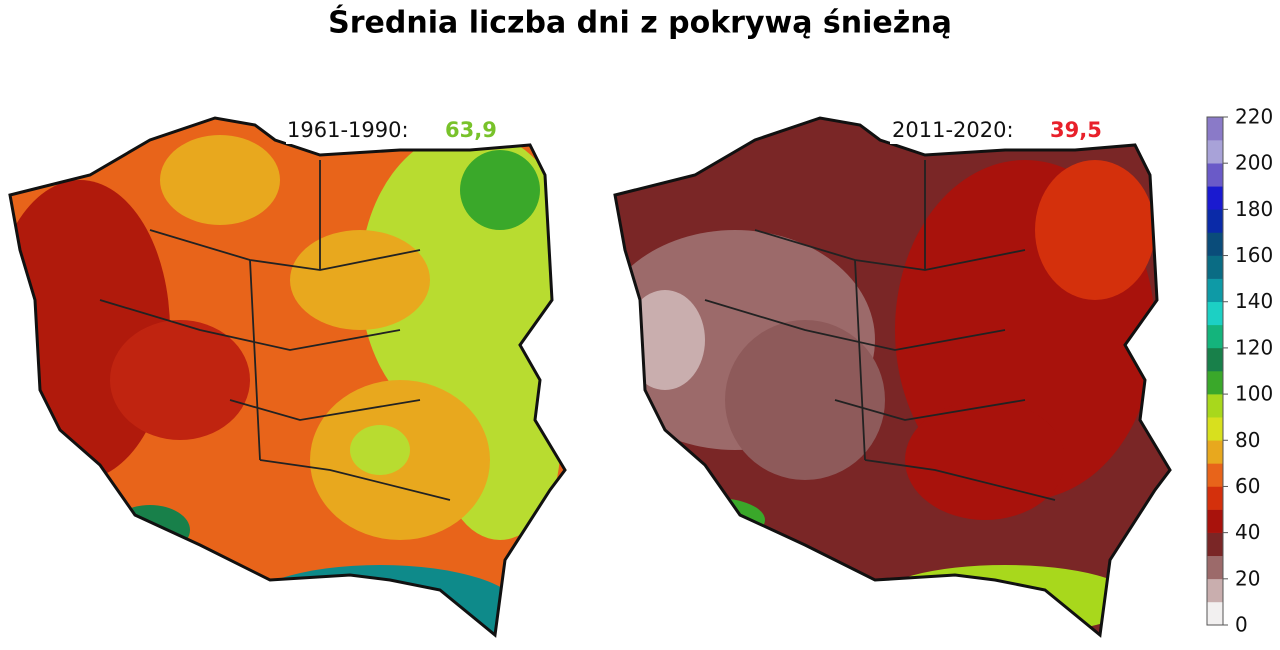 This screenshot has width=1280, height=650. I want to click on colorbar-tick-label: 60, so click(1247, 486).